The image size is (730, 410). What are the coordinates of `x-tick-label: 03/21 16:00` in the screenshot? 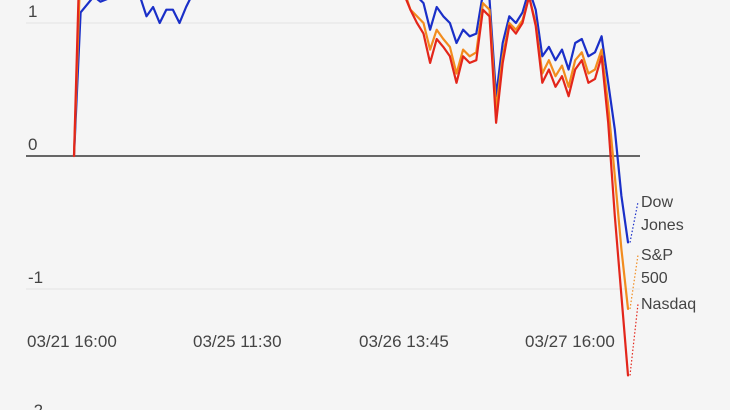 It's located at (72, 341).